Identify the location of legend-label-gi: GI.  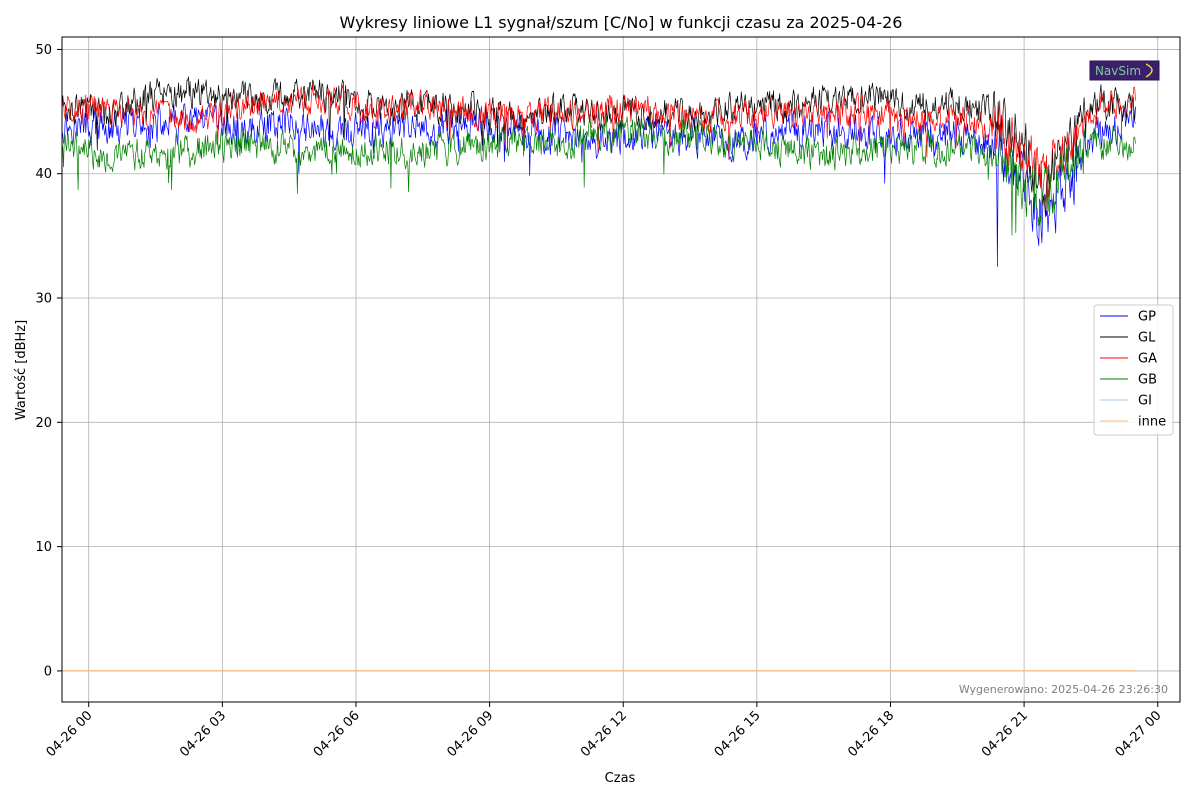
(1145, 401).